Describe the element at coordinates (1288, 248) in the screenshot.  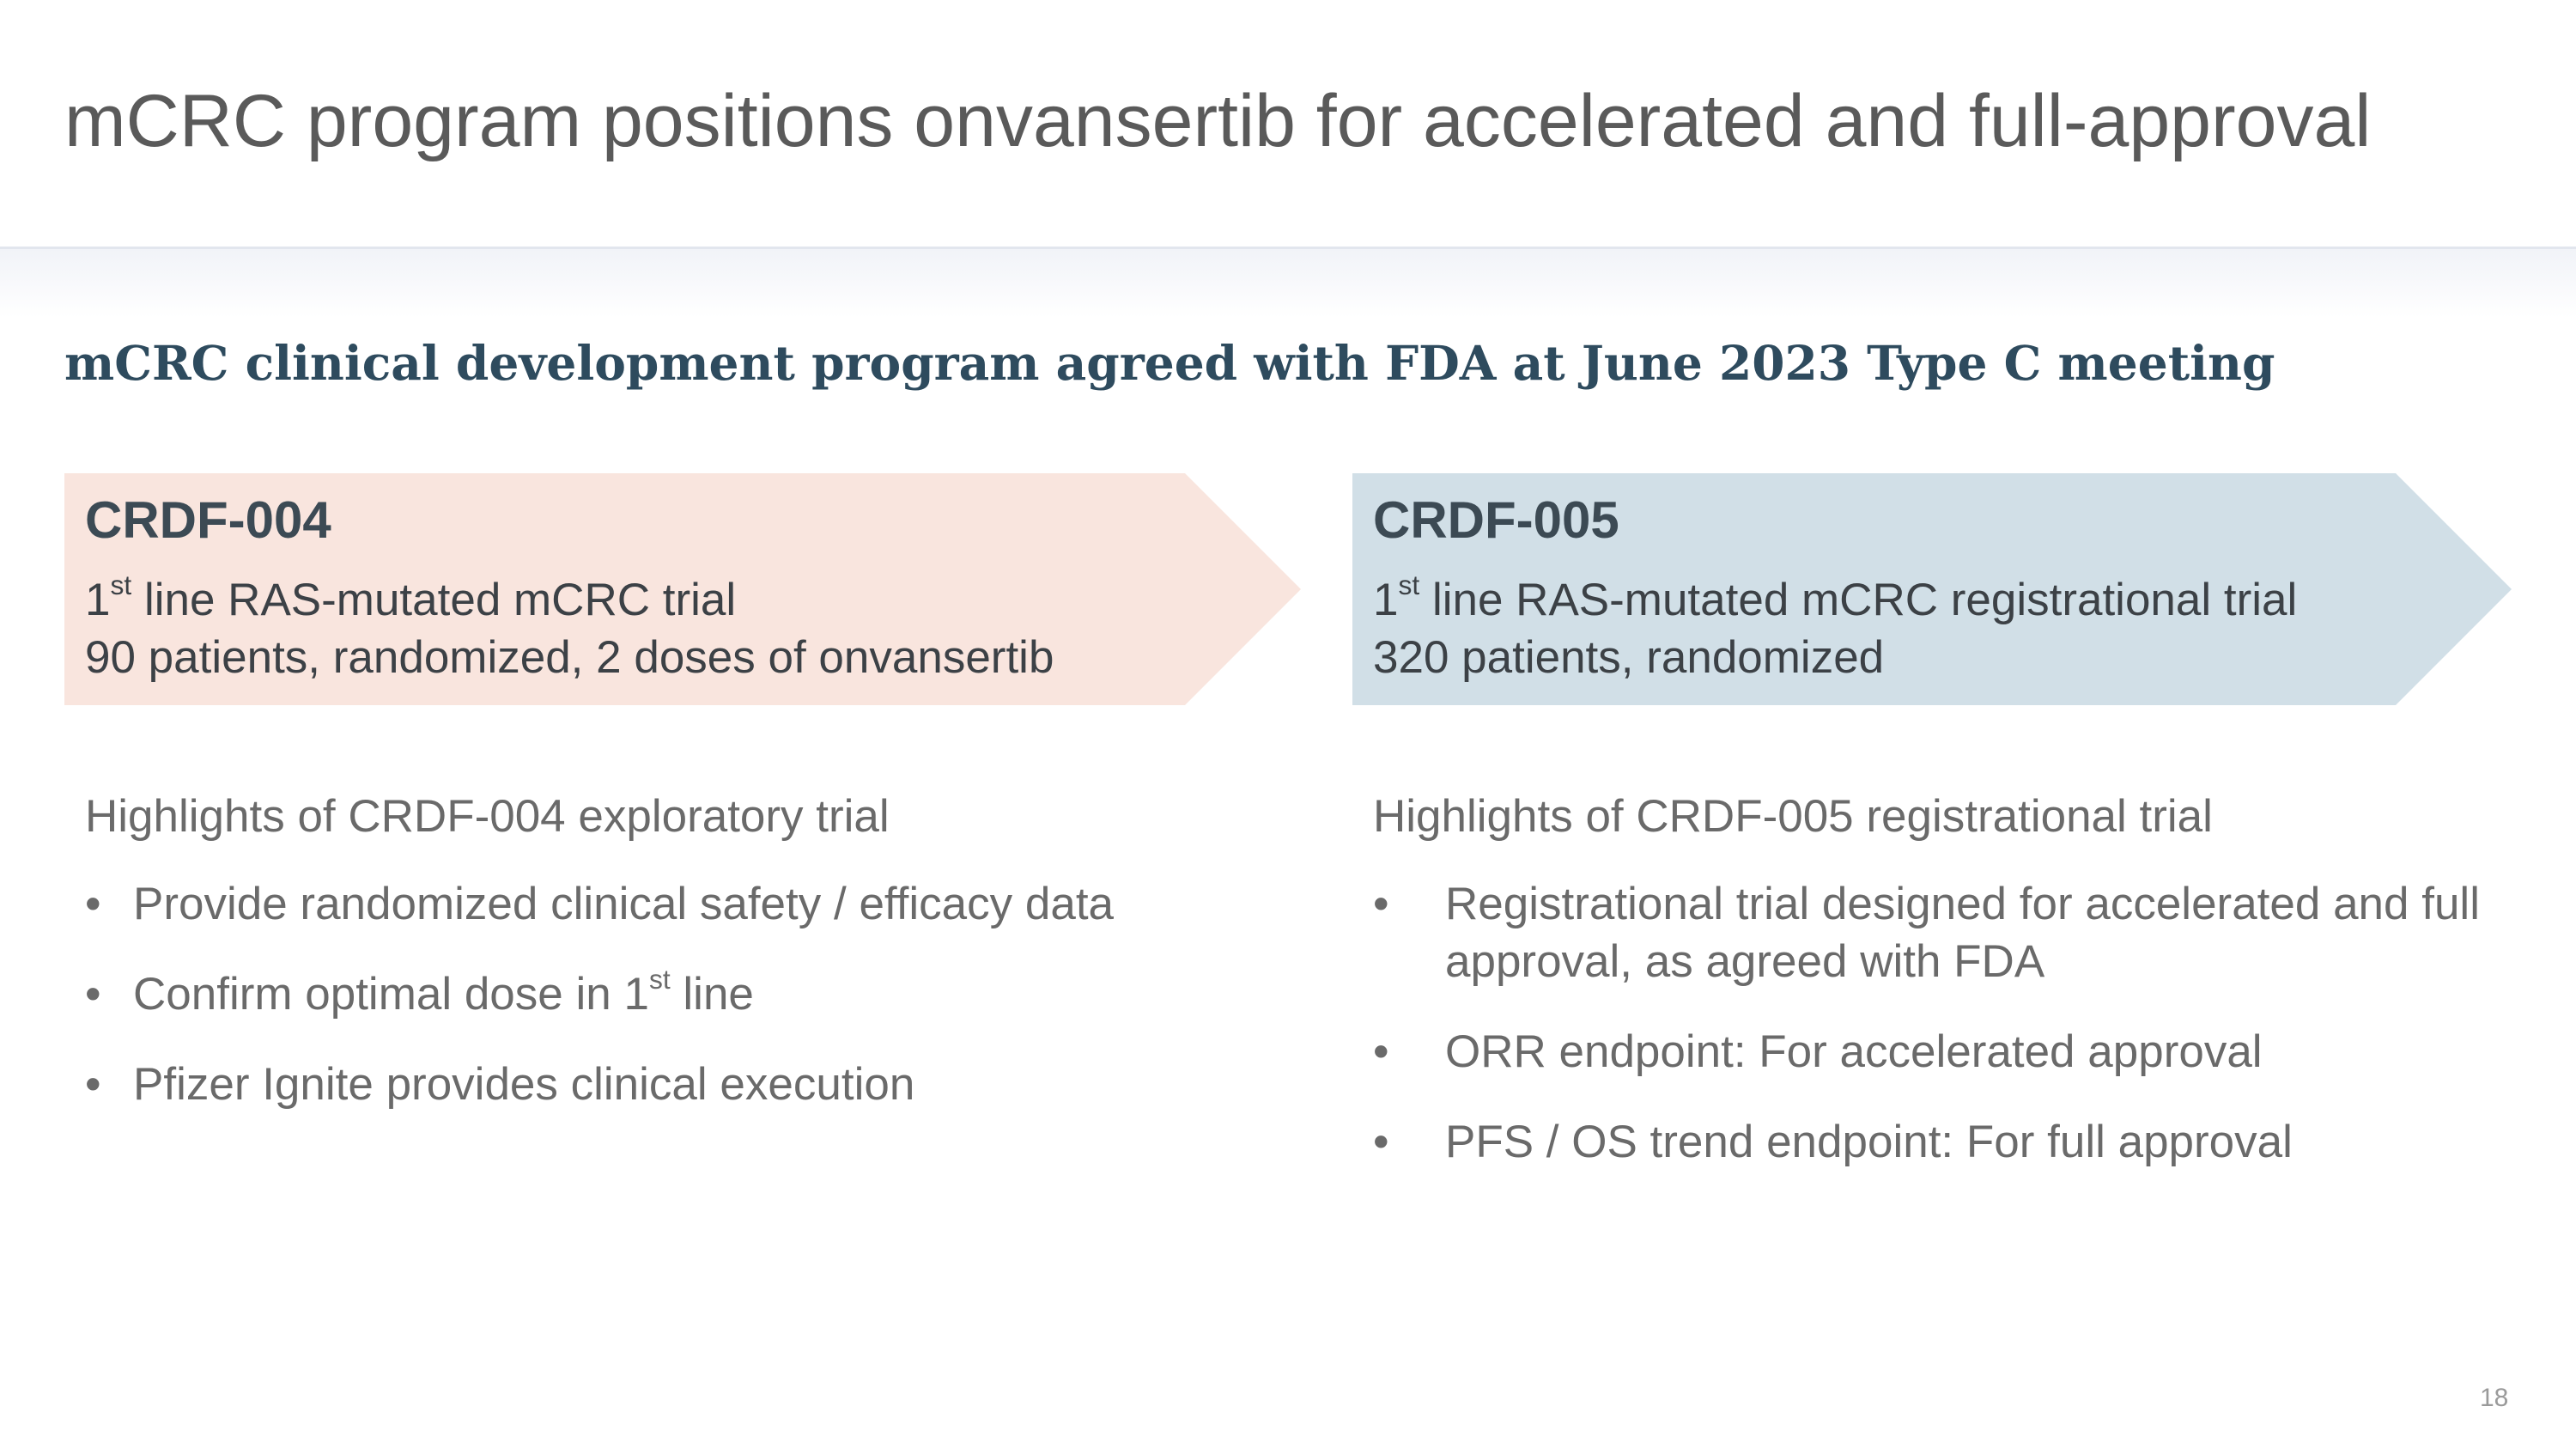
I see `header-divider` at that location.